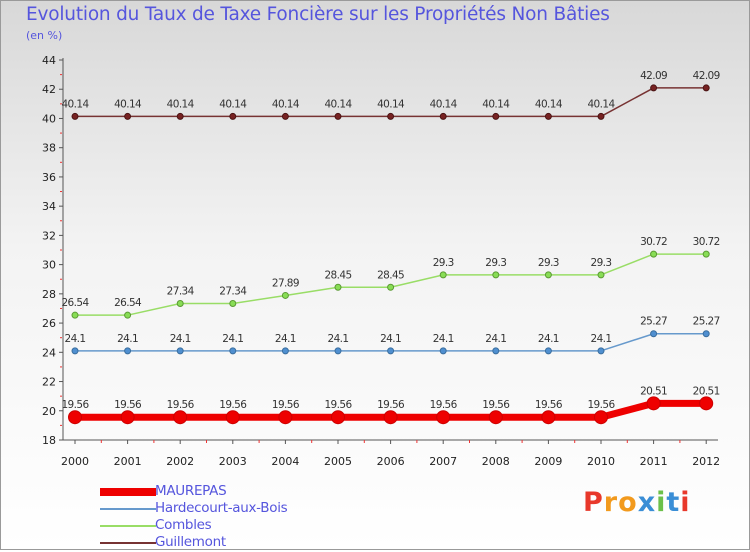  I want to click on legend-label: Combles, so click(183, 525).